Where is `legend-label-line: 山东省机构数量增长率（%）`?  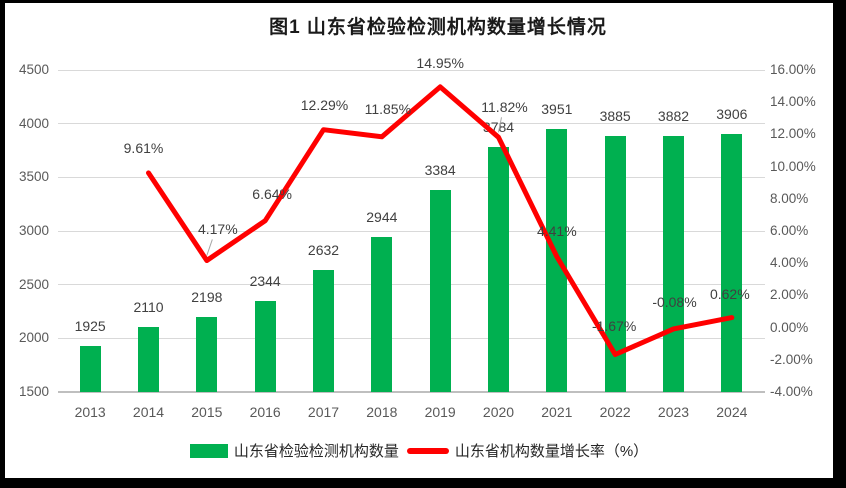
legend-label-line: 山东省机构数量增长率（%） is located at coordinates (551, 451).